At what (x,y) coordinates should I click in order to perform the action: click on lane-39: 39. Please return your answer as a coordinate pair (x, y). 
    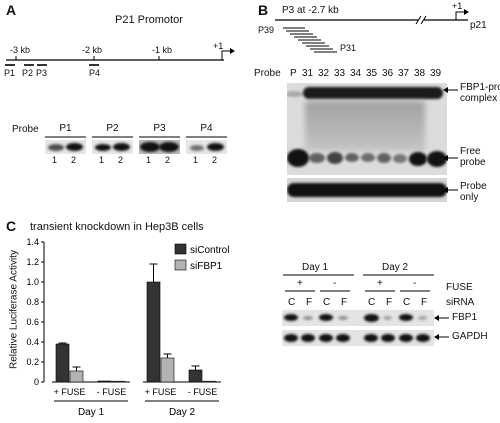
    Looking at the image, I should click on (436, 73).